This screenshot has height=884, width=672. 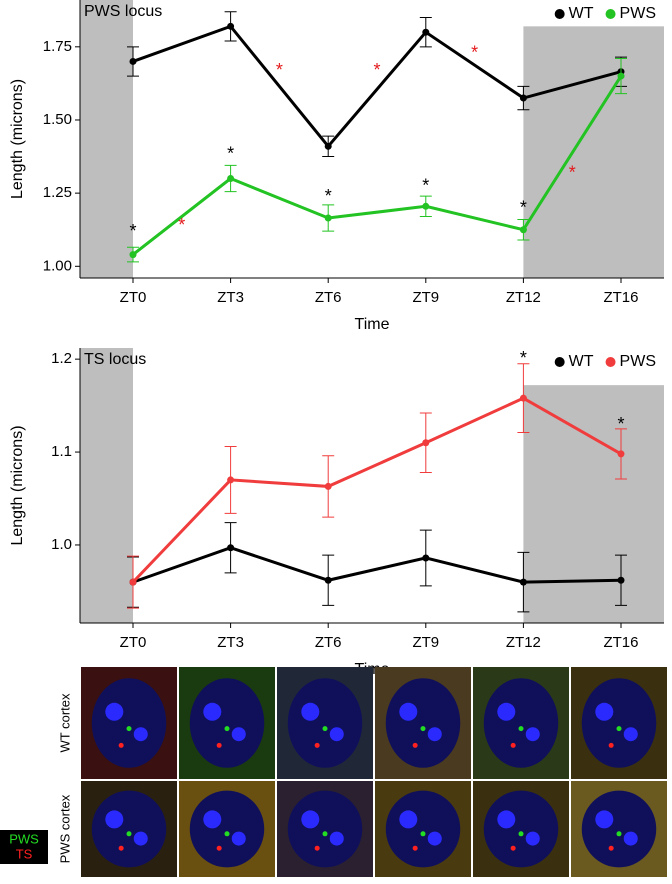 What do you see at coordinates (64, 828) in the screenshot?
I see `row-label: PWS cortex` at bounding box center [64, 828].